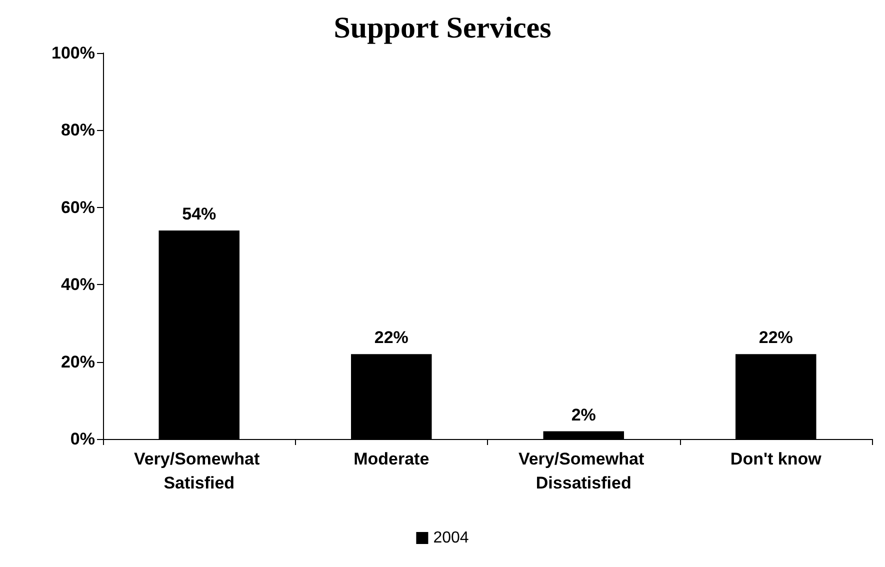 This screenshot has width=885, height=567. Describe the element at coordinates (82, 439) in the screenshot. I see `y-tick-label: 0%` at that location.